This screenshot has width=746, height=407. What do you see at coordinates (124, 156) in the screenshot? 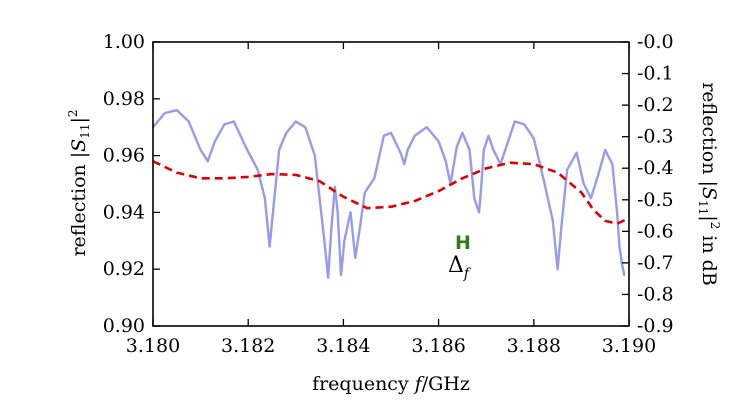
I see `y-tick-label-left: 0.96` at bounding box center [124, 156].